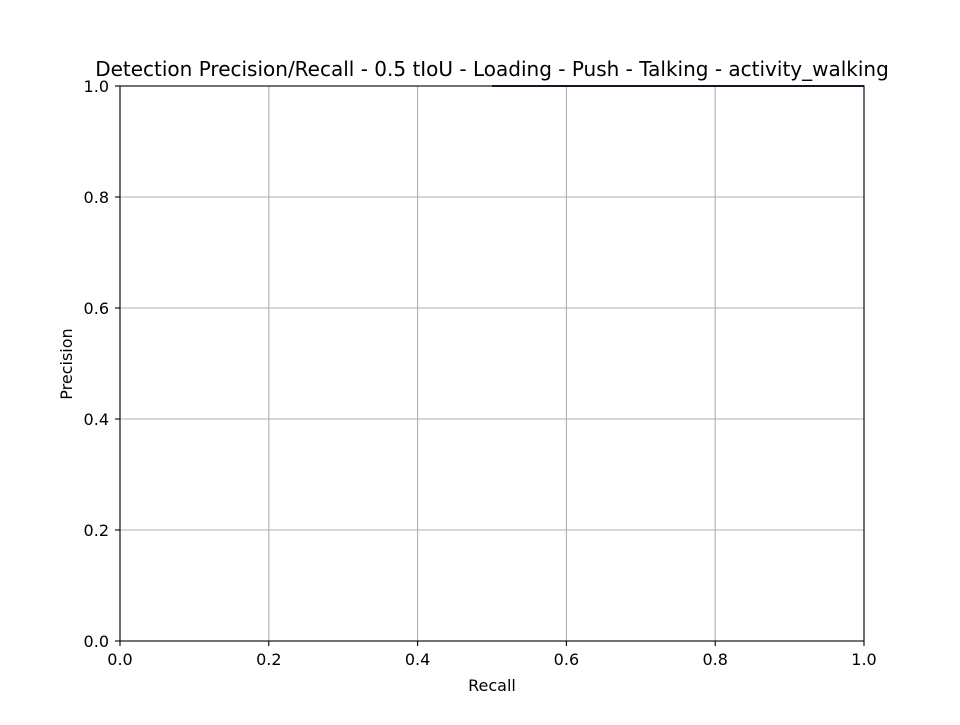  I want to click on y-axis-label: Precision, so click(66, 363).